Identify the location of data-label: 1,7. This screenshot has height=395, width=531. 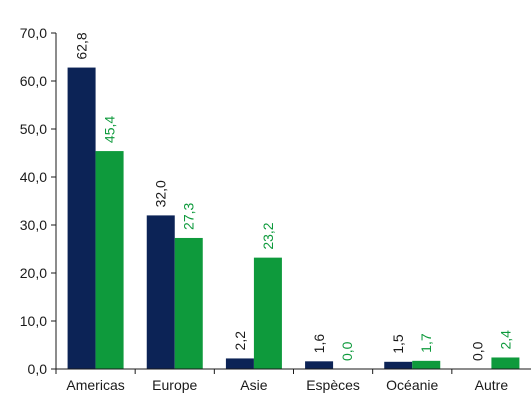
(426, 343).